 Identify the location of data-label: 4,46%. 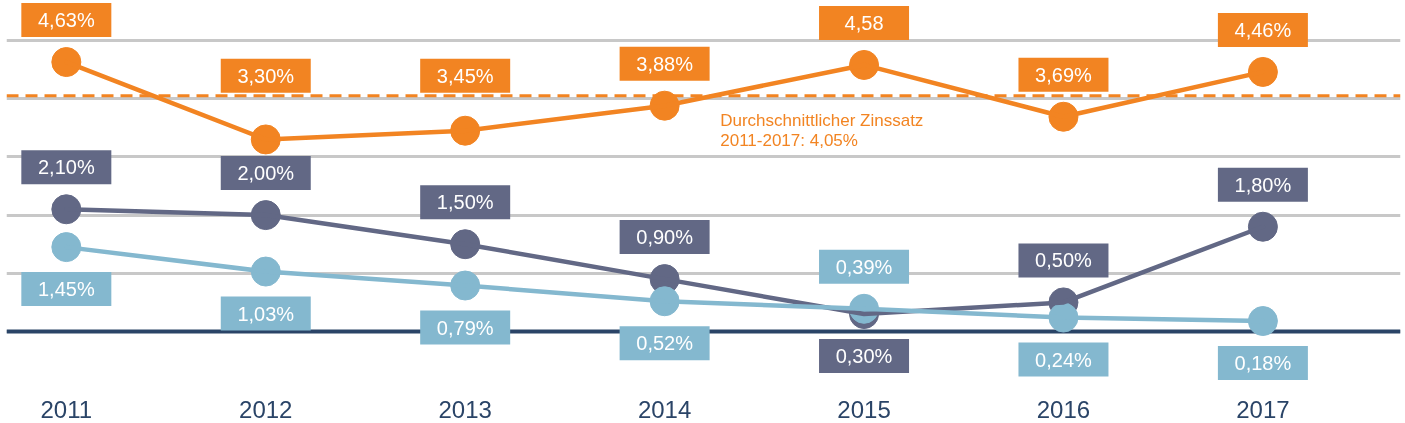
(1263, 29).